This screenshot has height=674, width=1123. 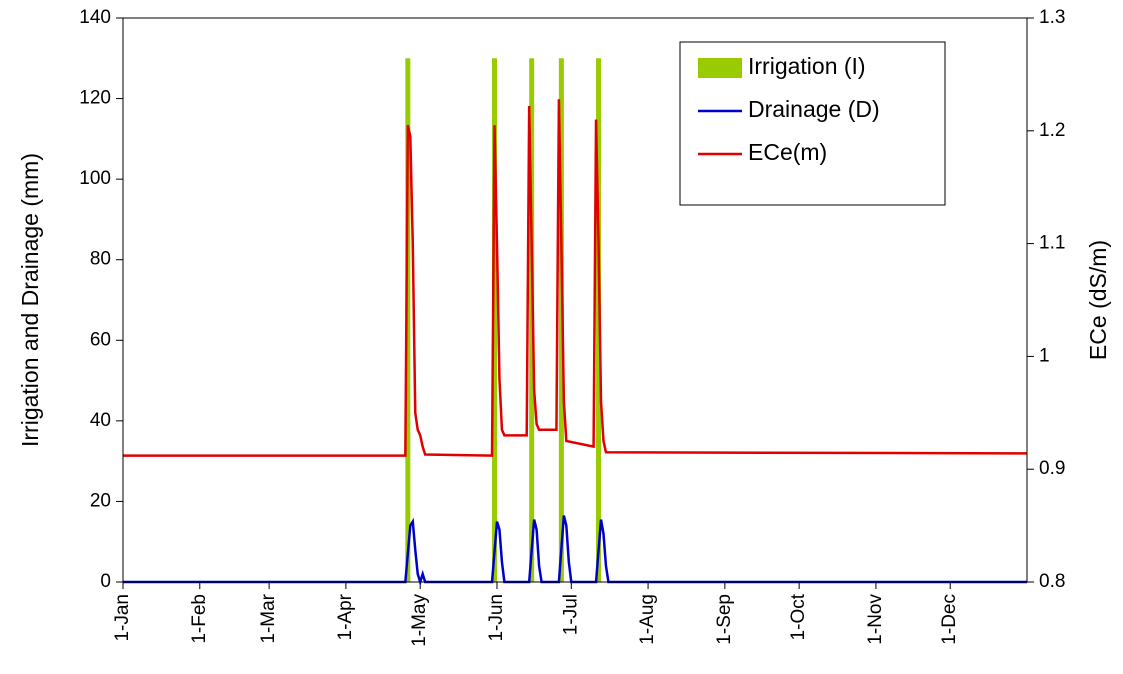 I want to click on x-tick-label: 1-Apr, so click(x=345, y=616).